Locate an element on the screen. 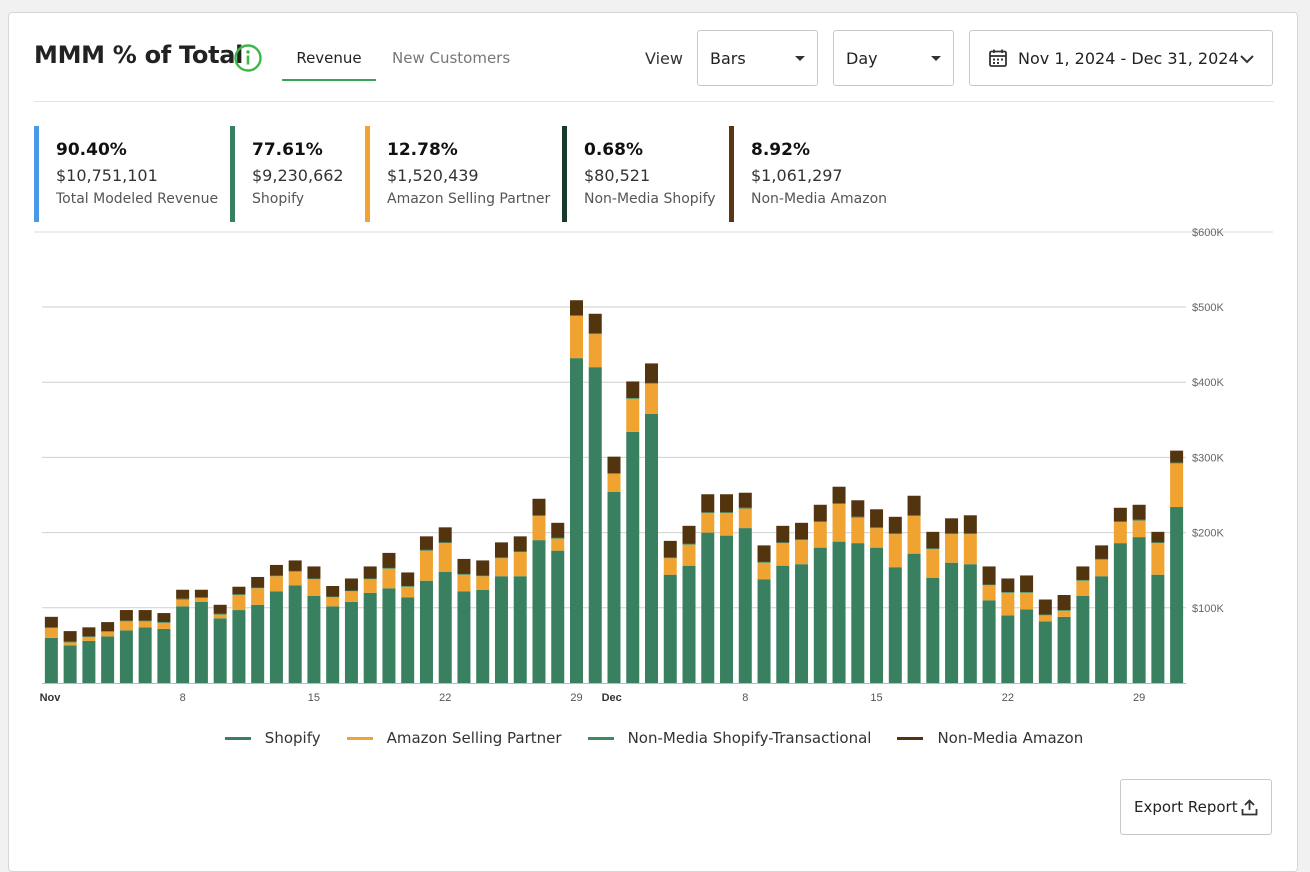 This screenshot has width=1310, height=872. kpi-total-modeled-revenue: 90.40% $10,751,101 Total Modeled Revenue is located at coordinates (126, 174).